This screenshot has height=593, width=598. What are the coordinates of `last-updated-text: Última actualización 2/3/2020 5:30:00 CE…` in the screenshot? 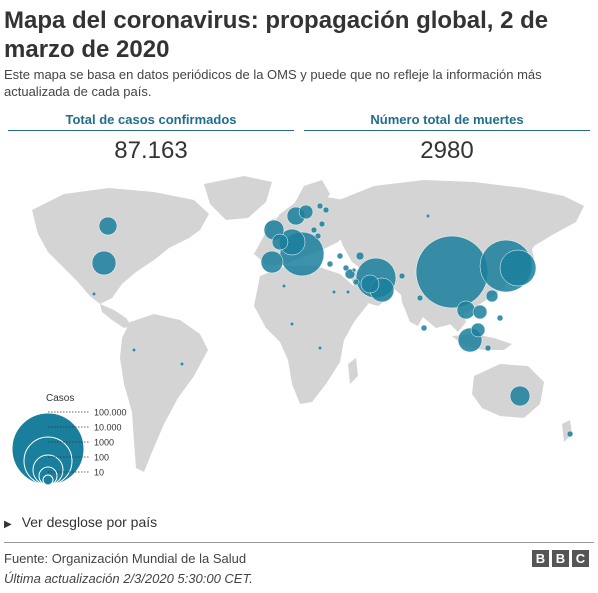 It's located at (128, 578).